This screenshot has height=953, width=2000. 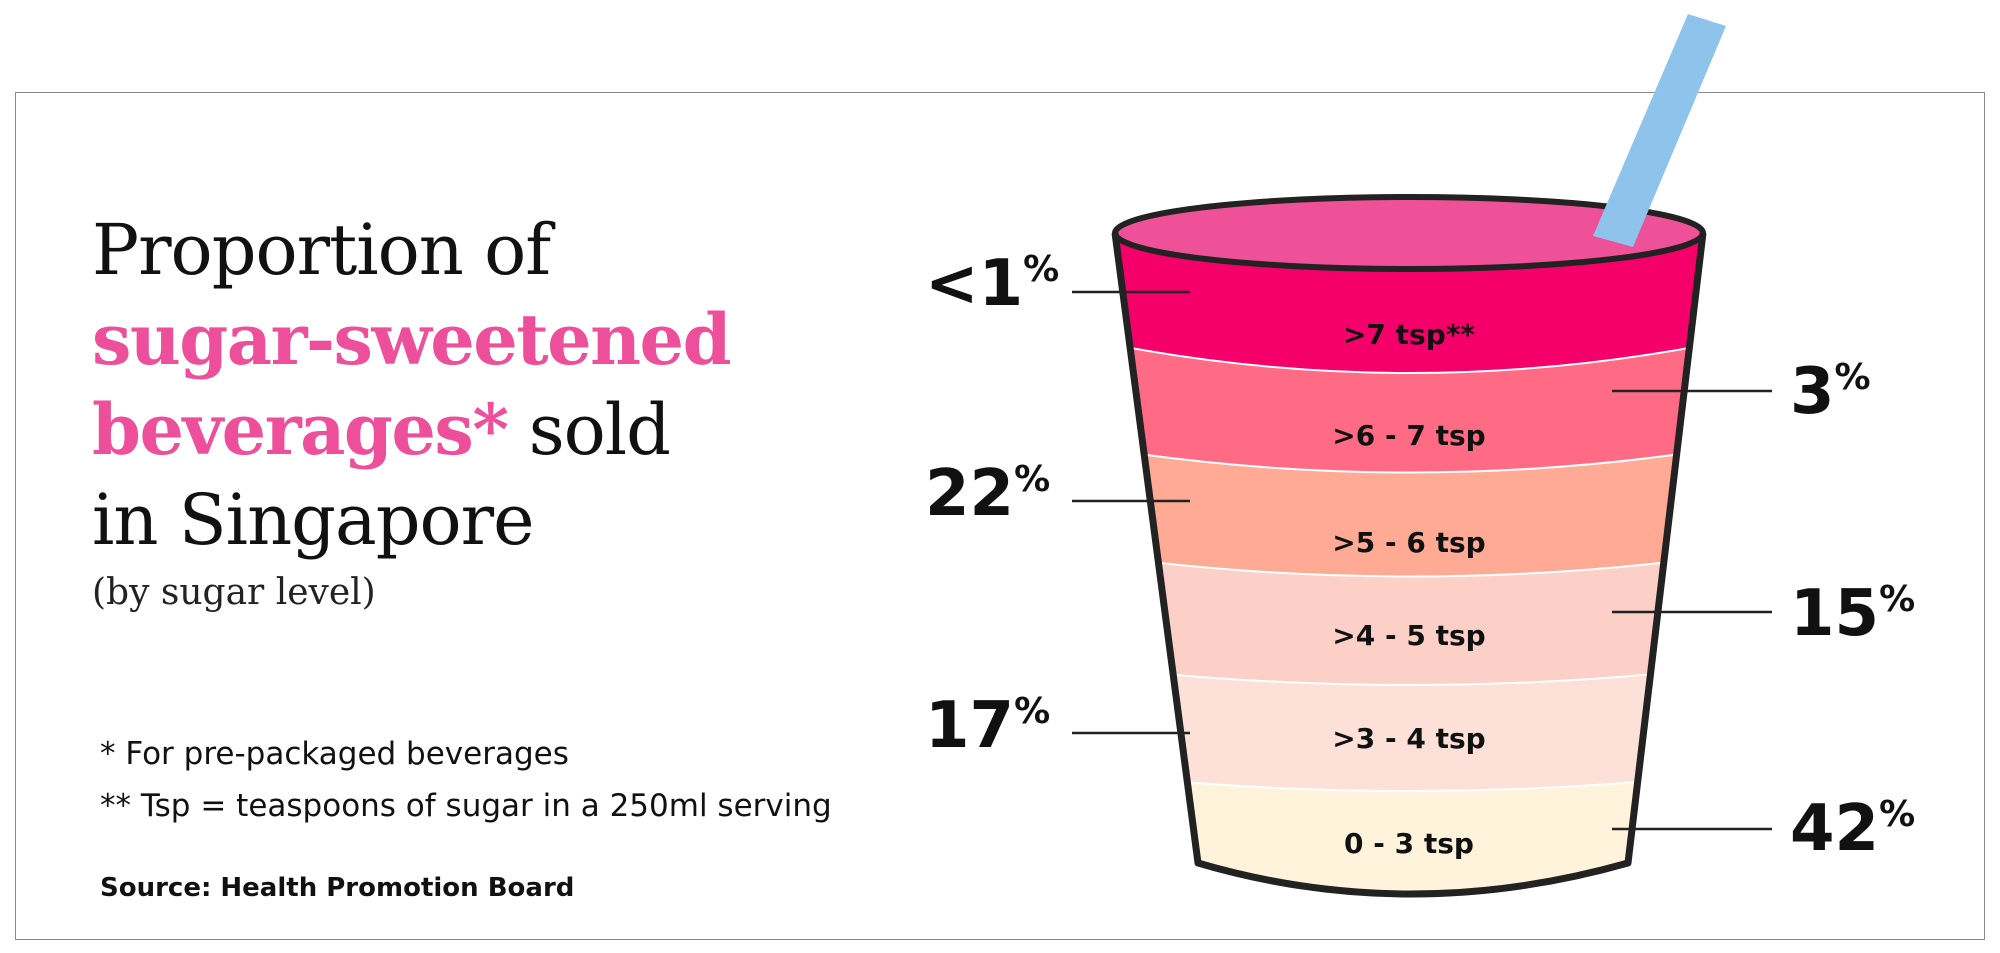 I want to click on band-label: >3 - 4 tsp, so click(x=1408, y=738).